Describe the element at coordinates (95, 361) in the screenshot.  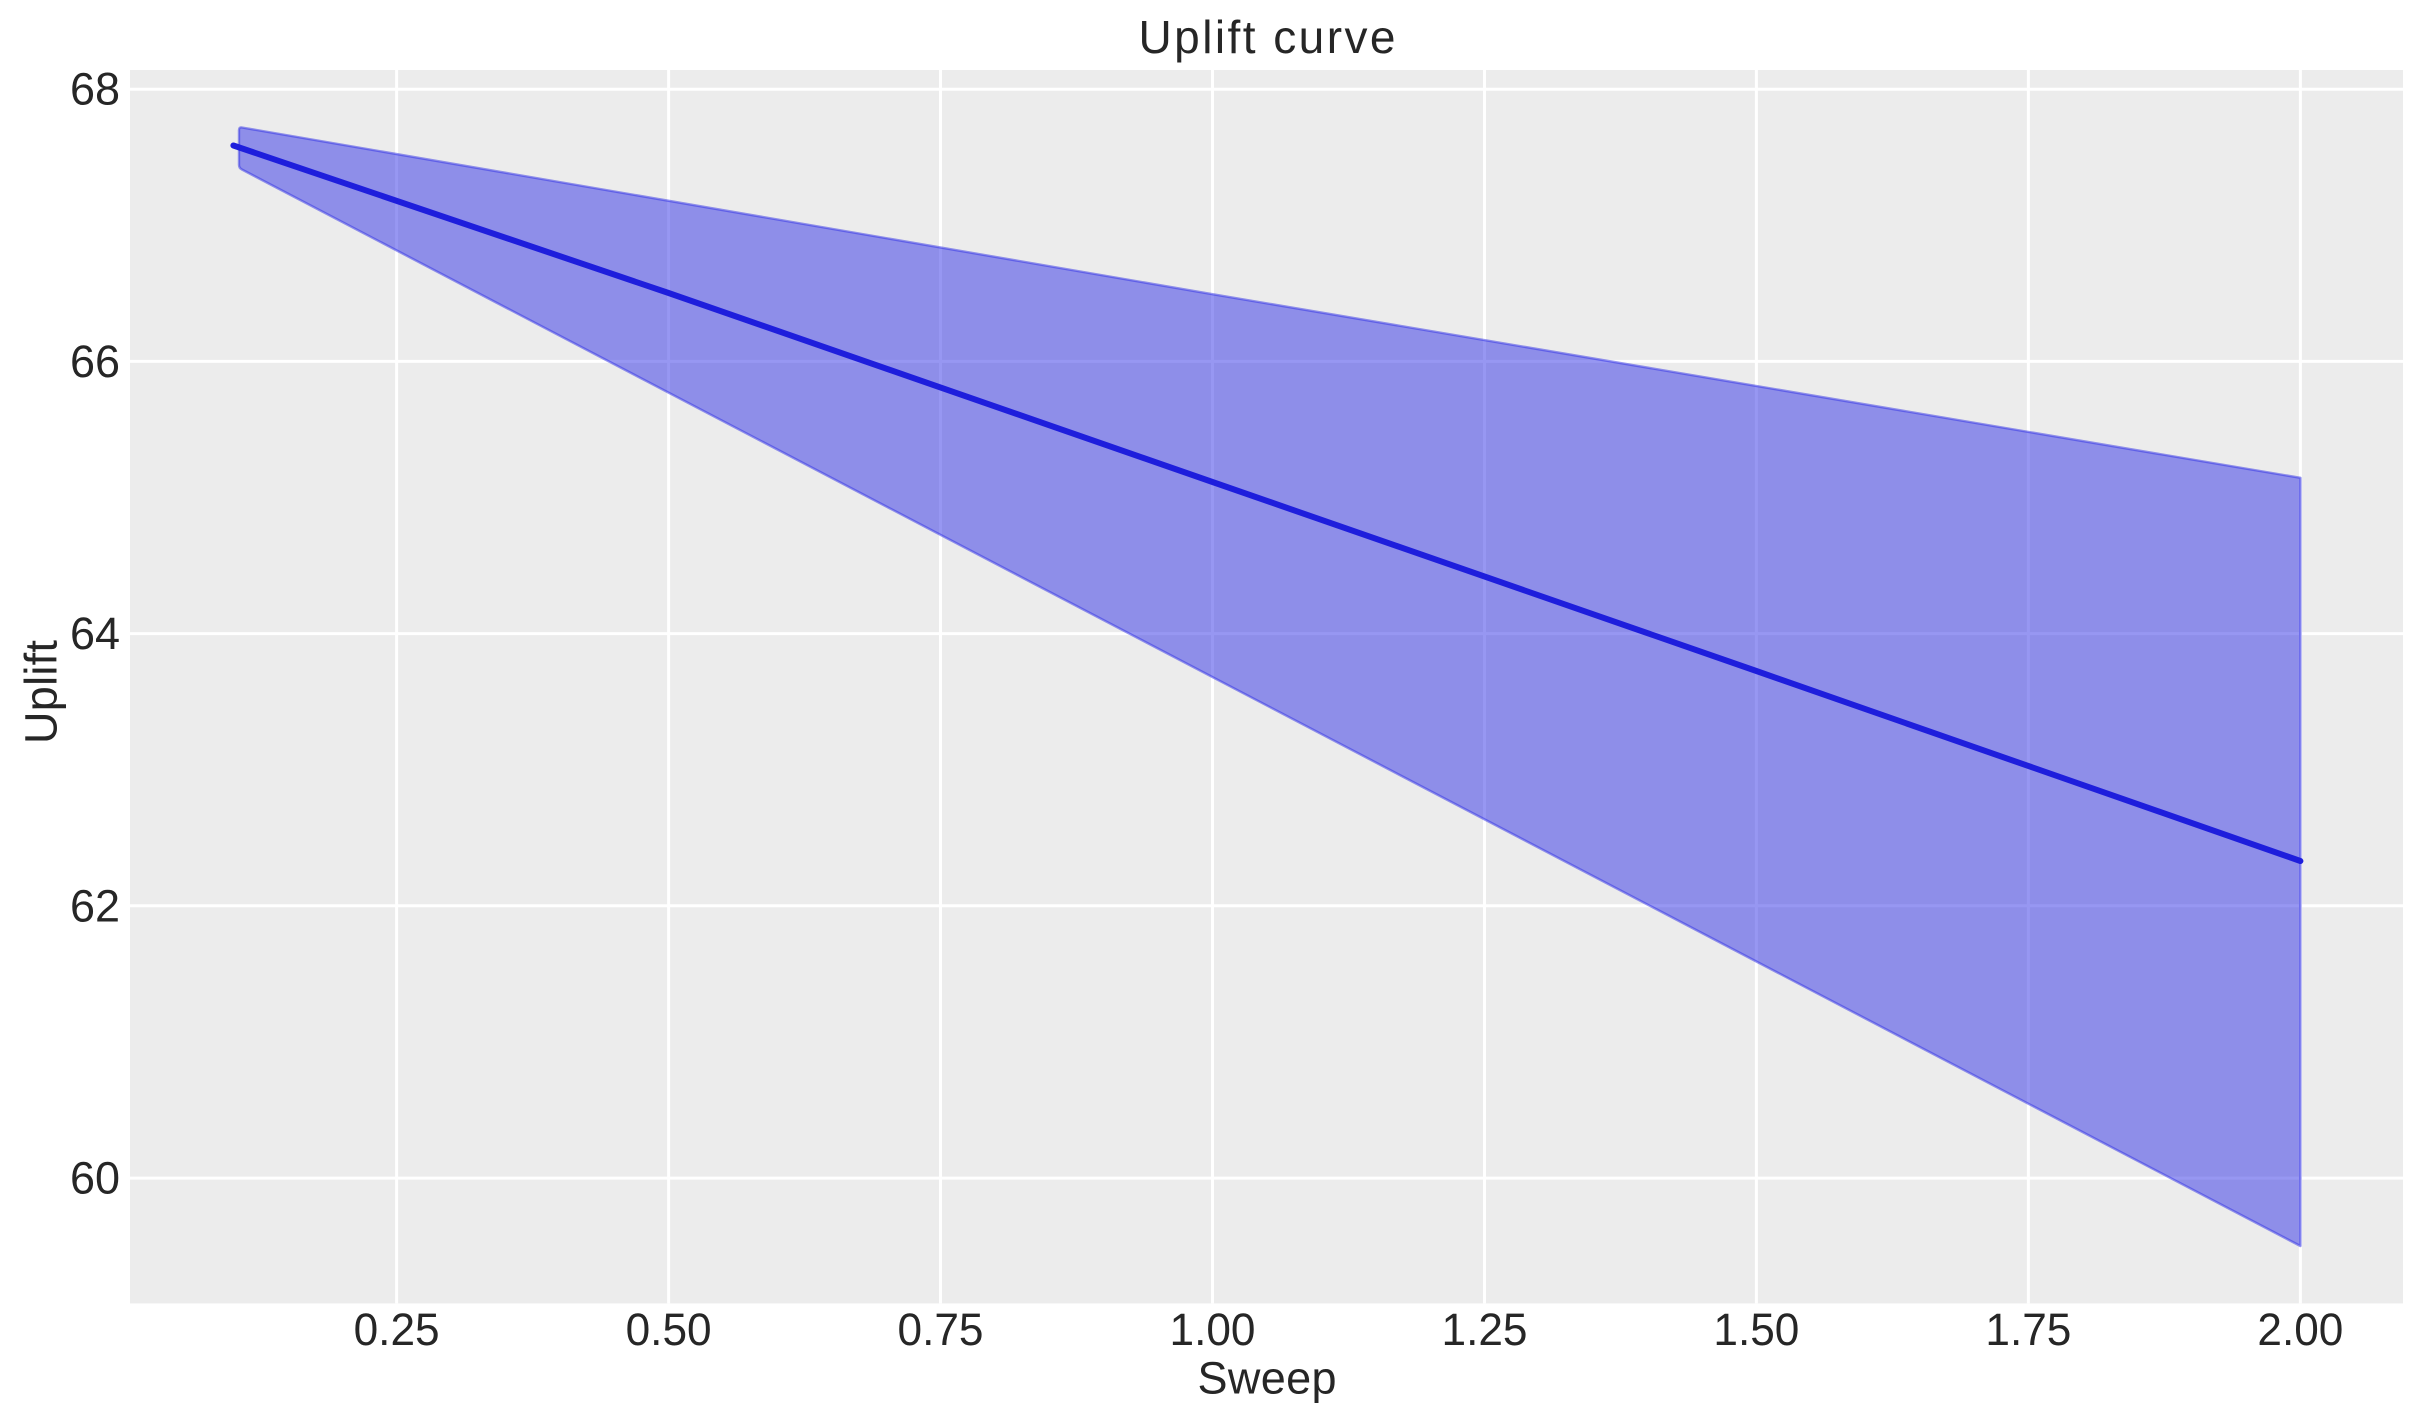
I see `svg-text: 66` at that location.